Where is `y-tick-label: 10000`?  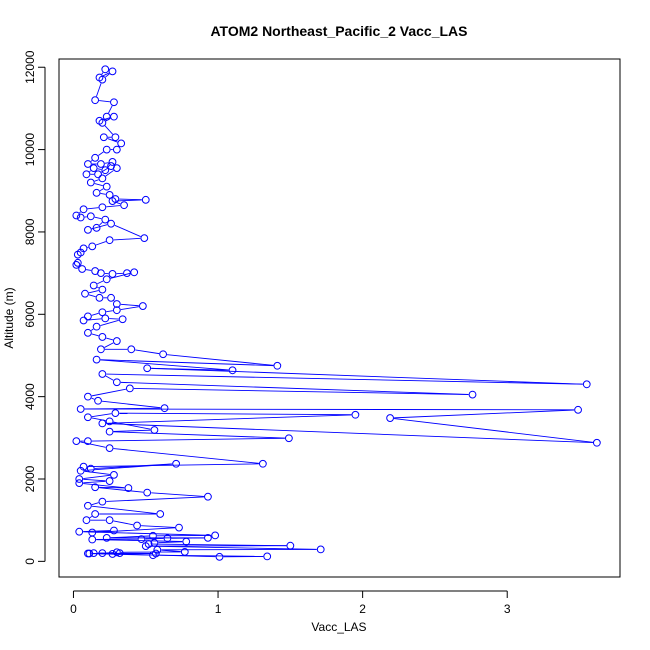 y-tick-label: 10000 is located at coordinates (30, 150).